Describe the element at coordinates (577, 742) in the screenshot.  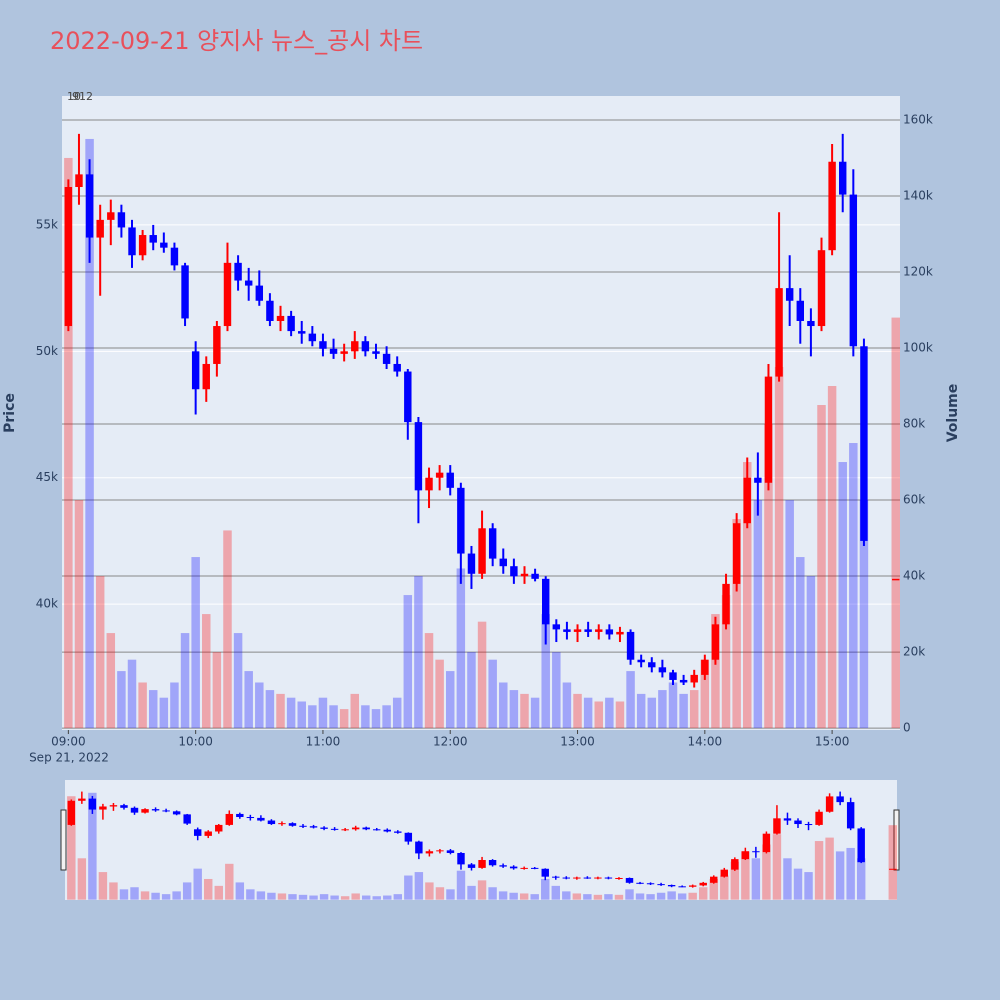
I see `x-tick-label: 13:00` at that location.